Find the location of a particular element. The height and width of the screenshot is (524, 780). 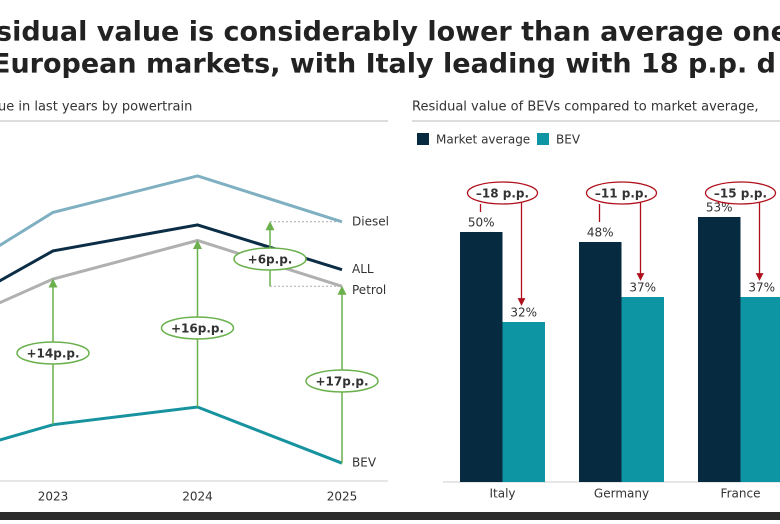

series-label: Diesel is located at coordinates (370, 221).